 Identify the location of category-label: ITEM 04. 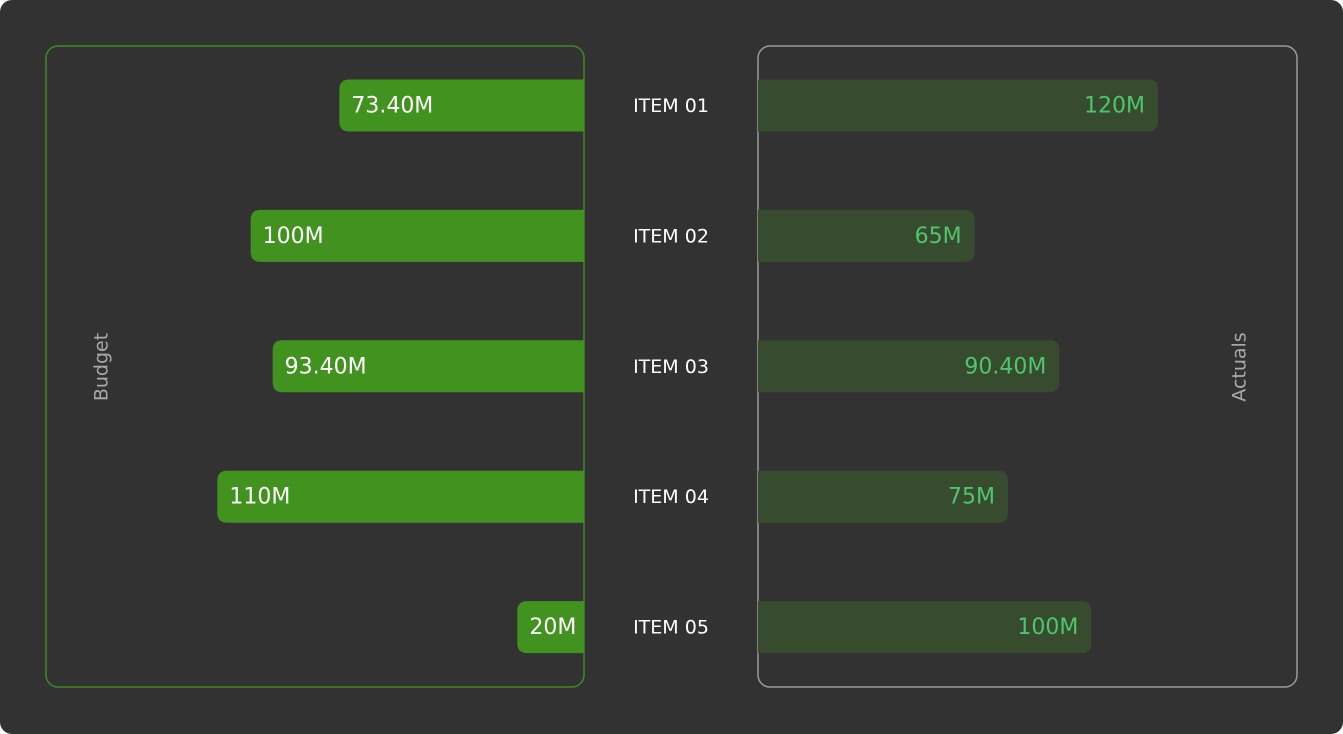
(671, 497).